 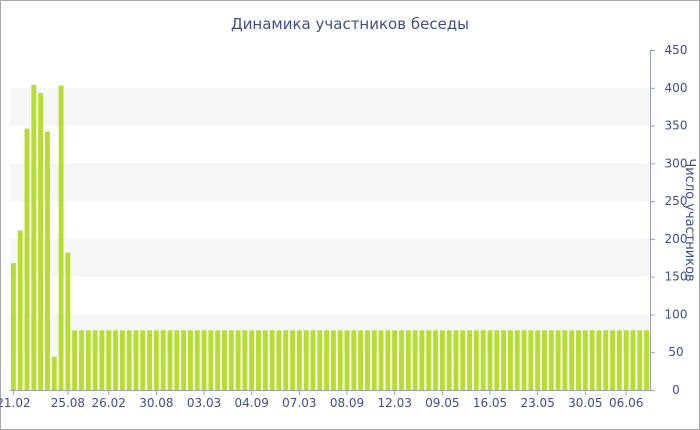 I want to click on y-axis-title: Число участников, so click(x=689, y=219).